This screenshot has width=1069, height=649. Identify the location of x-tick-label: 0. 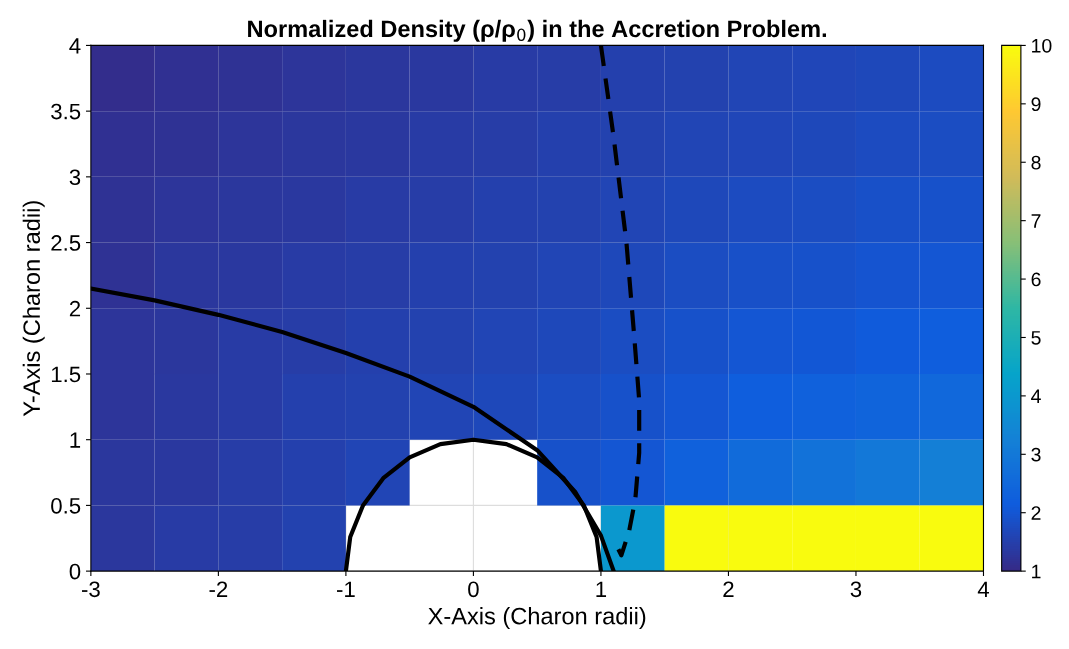
(473, 589).